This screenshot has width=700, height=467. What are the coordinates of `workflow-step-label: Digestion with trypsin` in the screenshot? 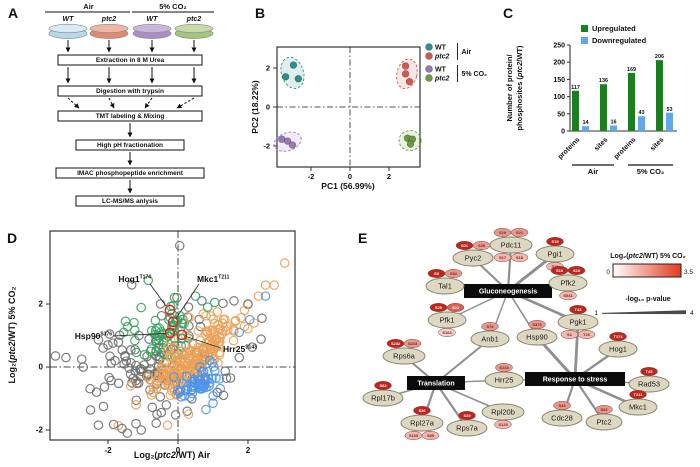 It's located at (130, 91).